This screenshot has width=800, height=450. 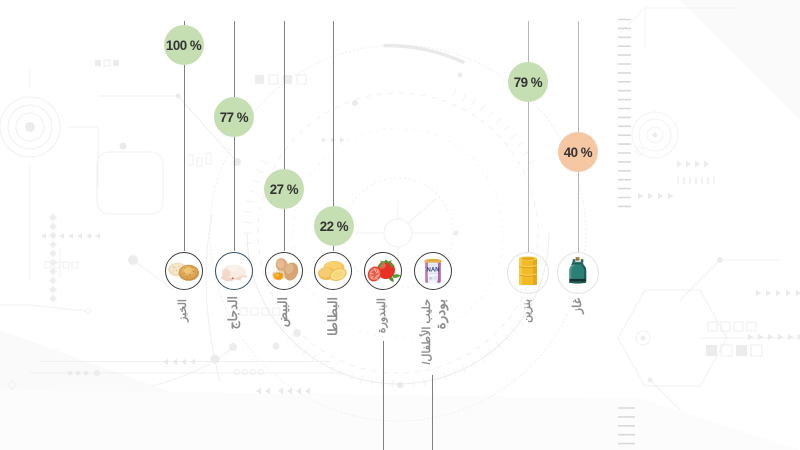 I want to click on svg-text: NAN, so click(x=433, y=270).